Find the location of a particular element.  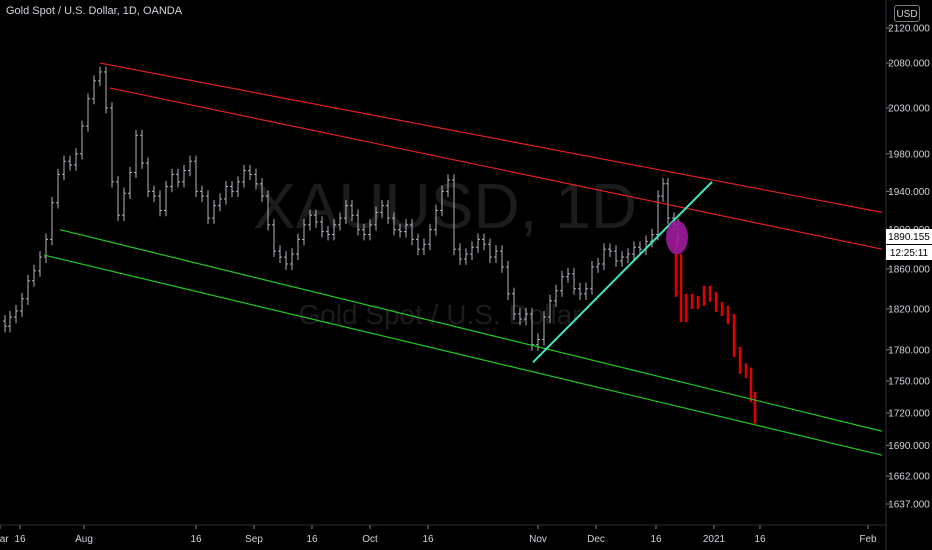

trendline is located at coordinates (622, 272).